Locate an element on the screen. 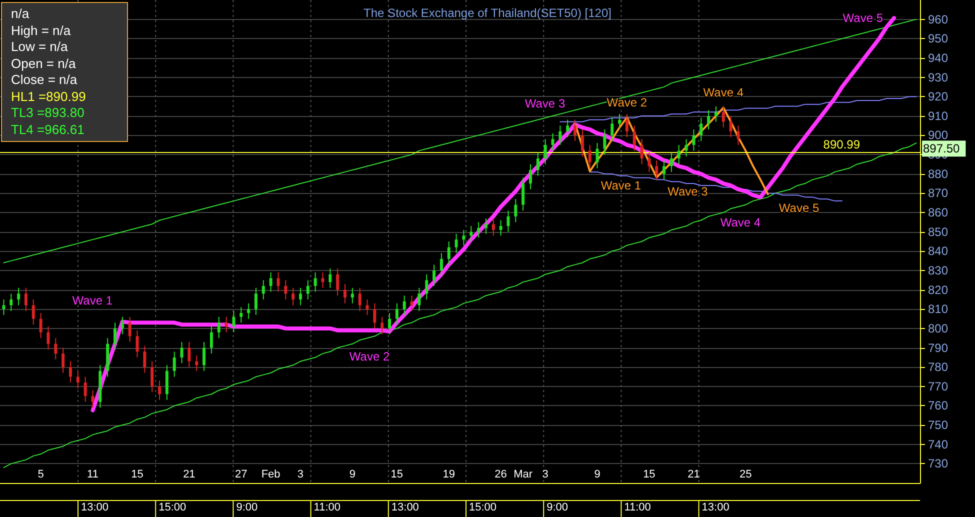 The image size is (975, 517). data-label: Wave 3 is located at coordinates (688, 191).